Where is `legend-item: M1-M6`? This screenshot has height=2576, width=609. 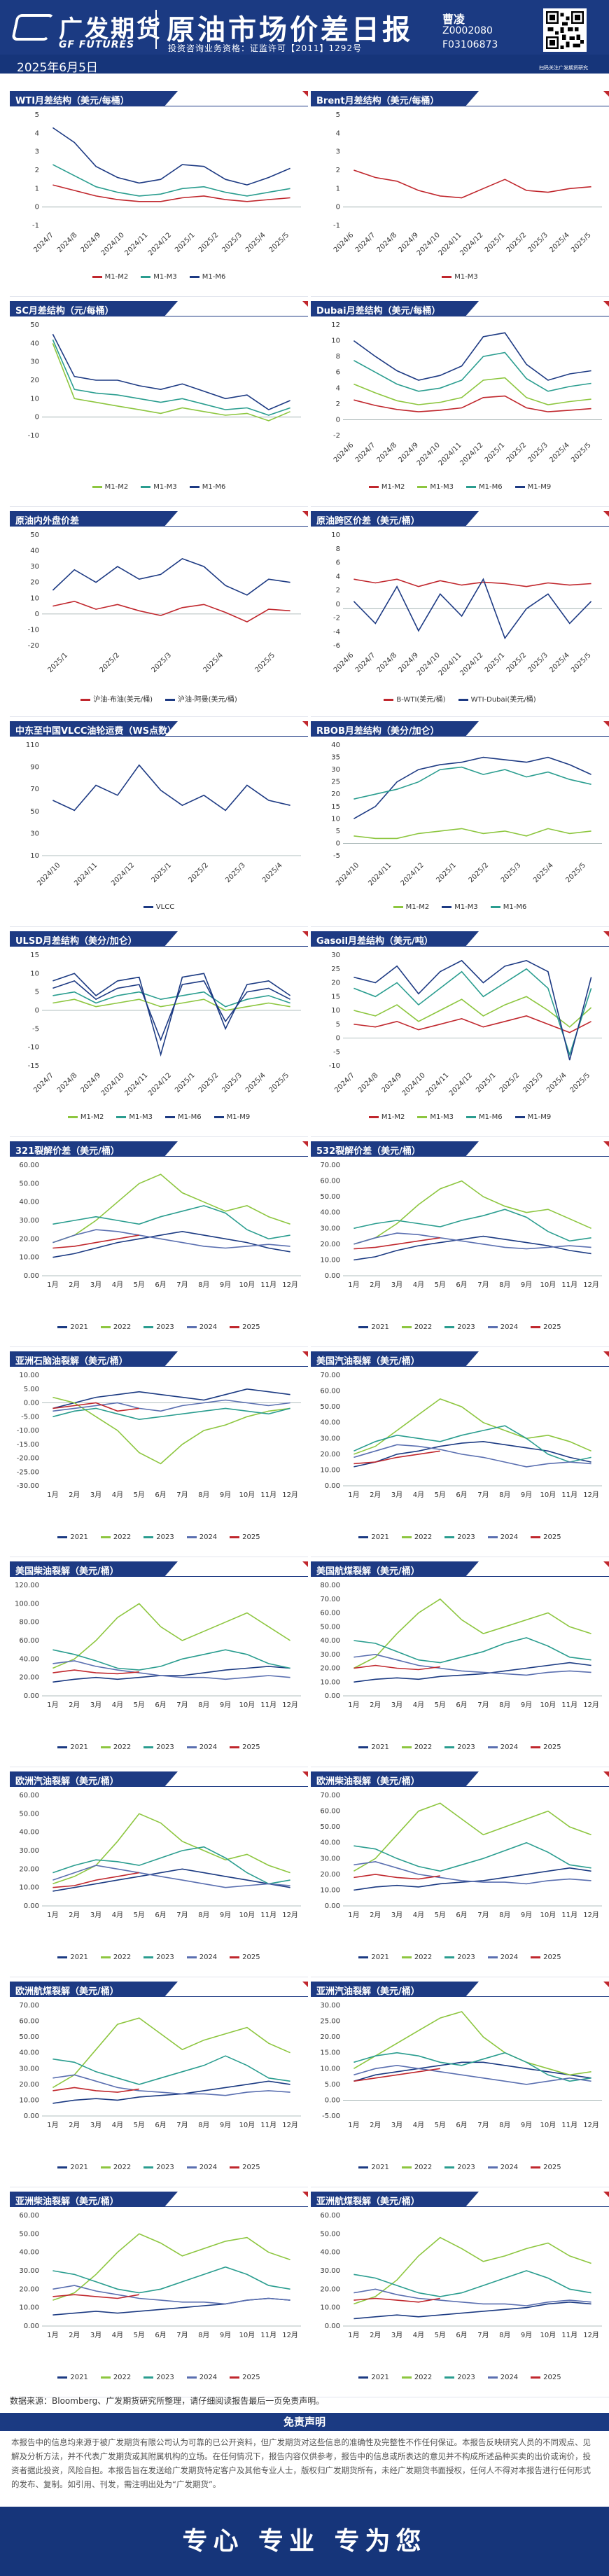
legend-item: M1-M6 is located at coordinates (207, 277).